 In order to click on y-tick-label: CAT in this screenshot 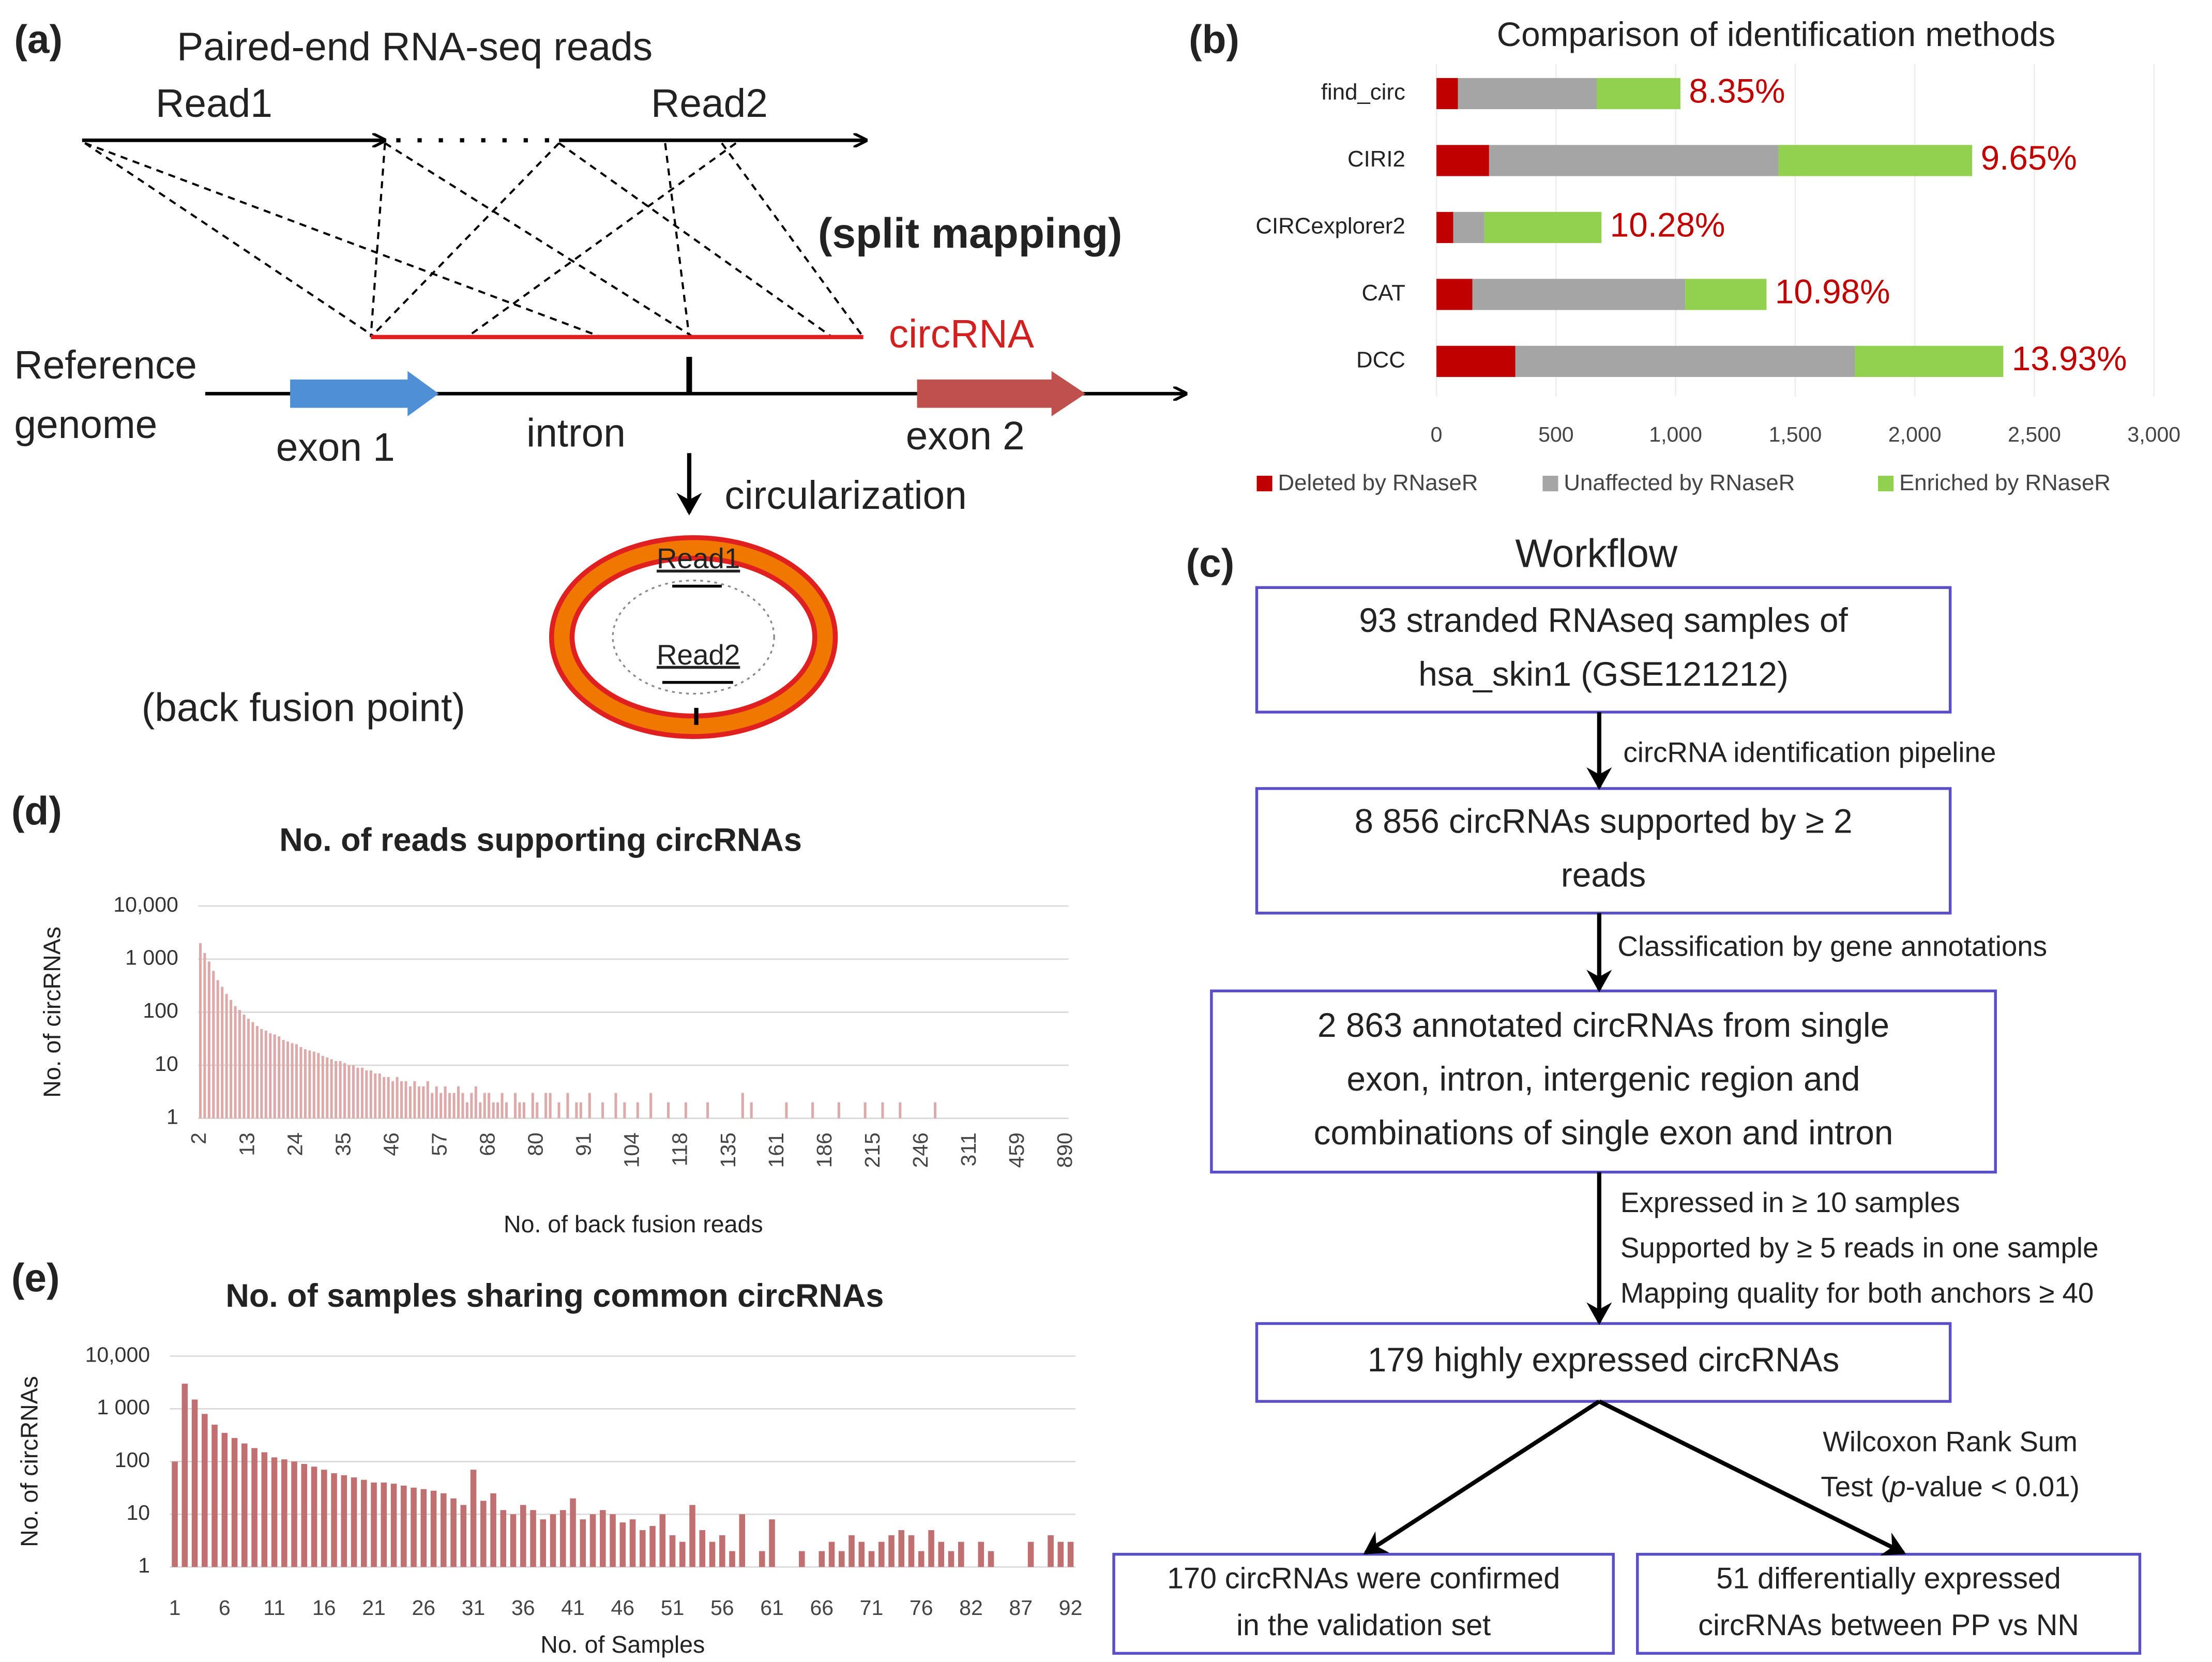, I will do `click(1383, 293)`.